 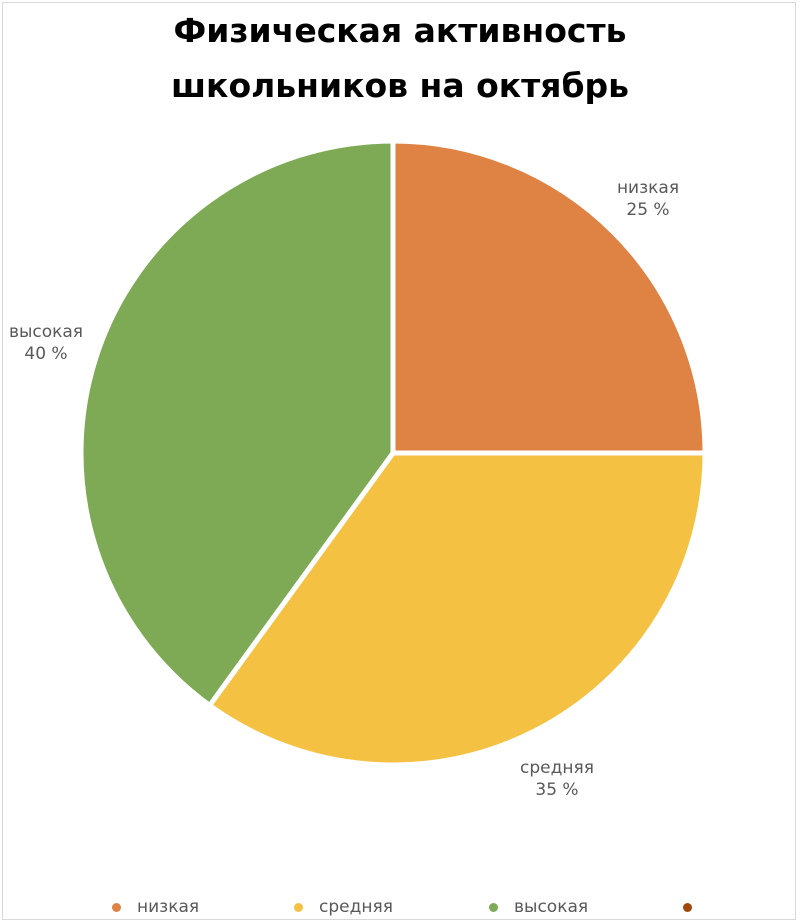 I want to click on pie-slice-low, so click(x=549, y=297).